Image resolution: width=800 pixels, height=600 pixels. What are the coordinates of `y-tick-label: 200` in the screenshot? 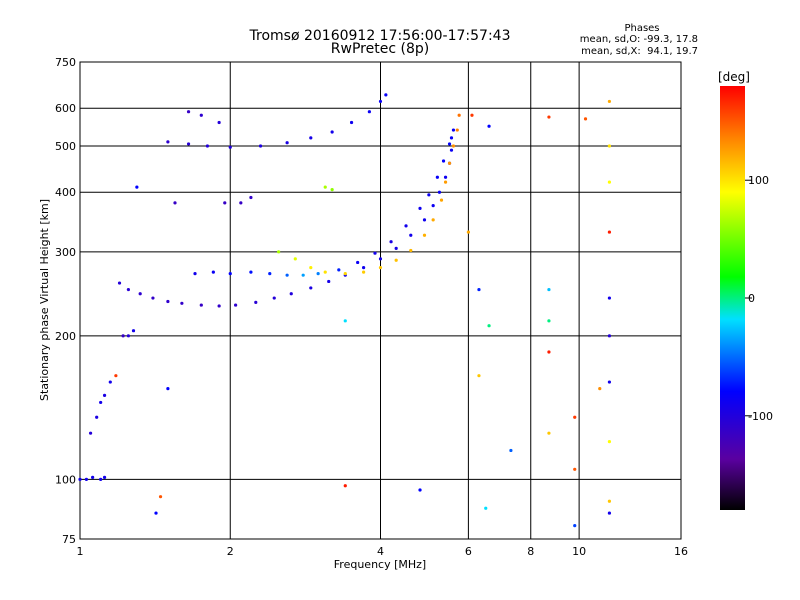 It's located at (65, 336).